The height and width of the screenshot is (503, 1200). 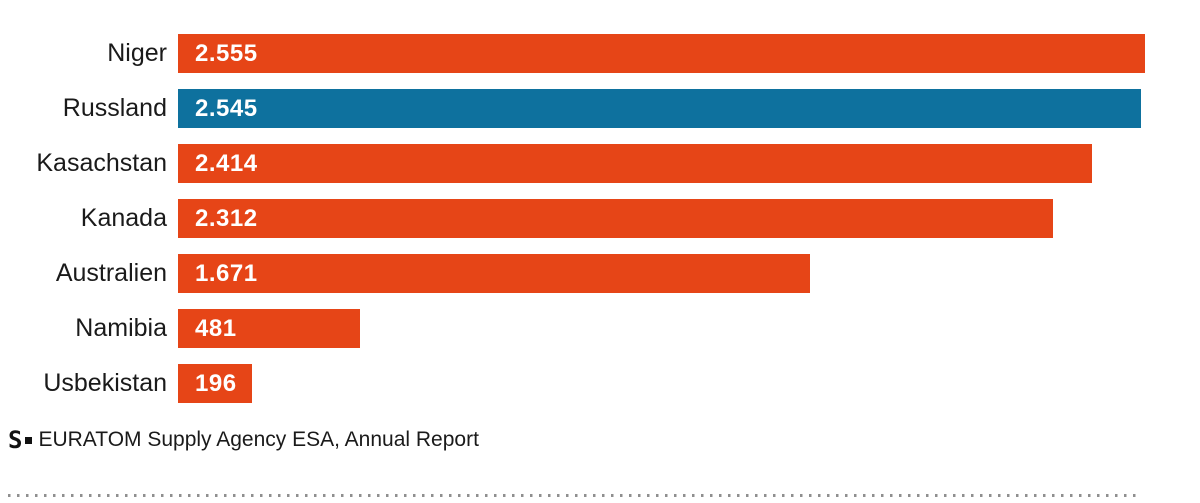 What do you see at coordinates (600, 383) in the screenshot?
I see `bar-row: Usbekistan 196` at bounding box center [600, 383].